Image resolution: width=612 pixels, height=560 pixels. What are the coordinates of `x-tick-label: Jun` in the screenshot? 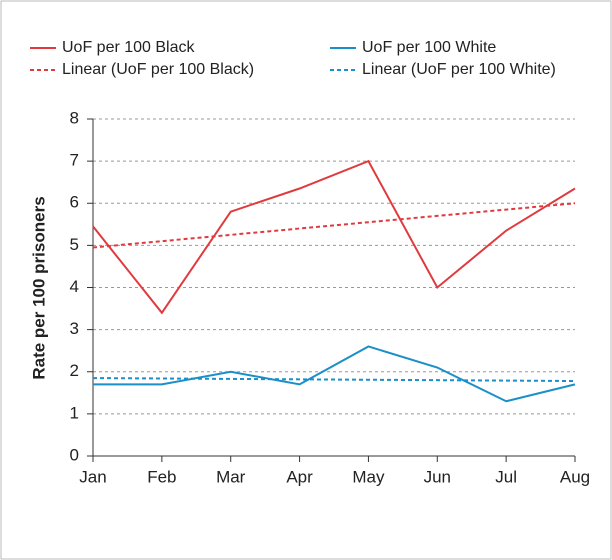 It's located at (437, 476).